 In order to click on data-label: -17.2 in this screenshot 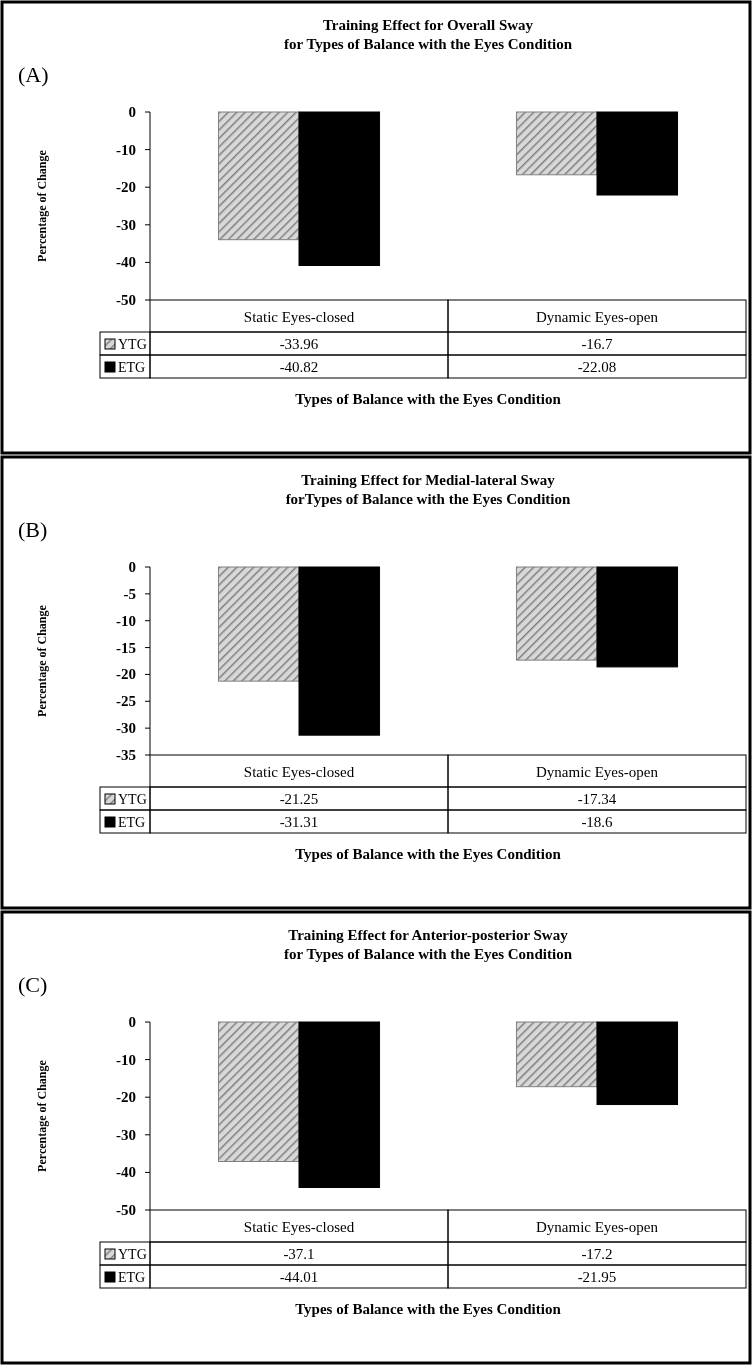, I will do `click(597, 1254)`.